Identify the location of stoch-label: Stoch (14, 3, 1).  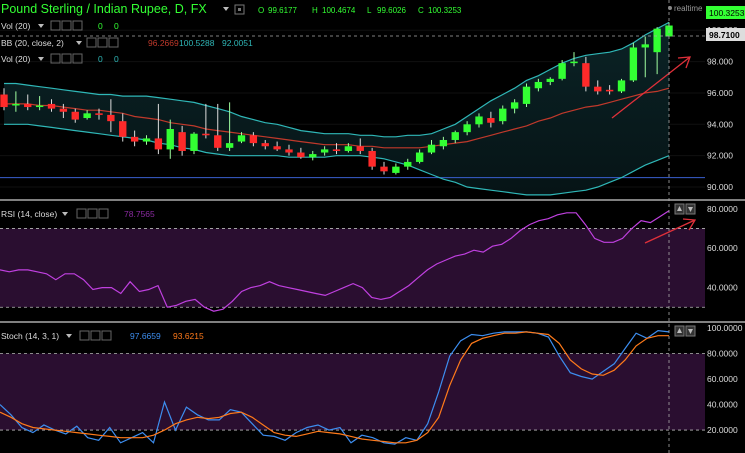
(30, 336).